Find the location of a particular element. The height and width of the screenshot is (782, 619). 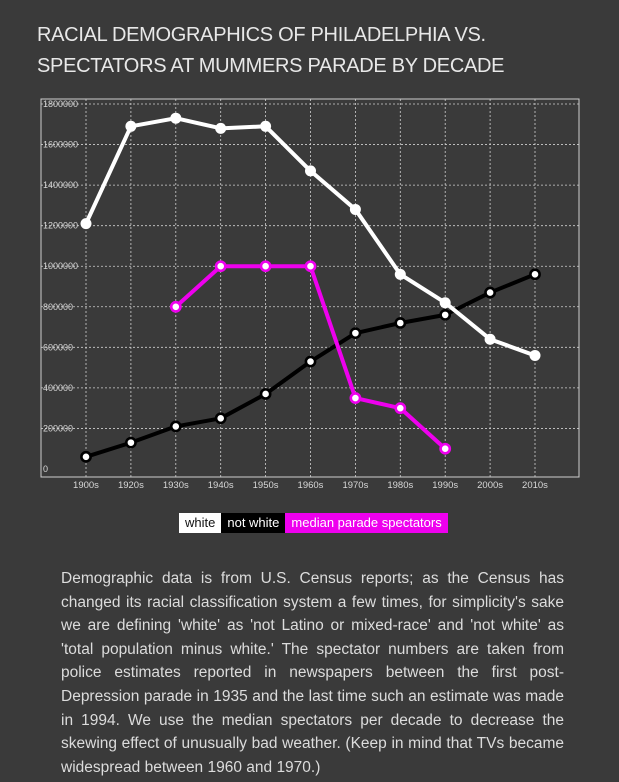

legend-white: white is located at coordinates (200, 523).